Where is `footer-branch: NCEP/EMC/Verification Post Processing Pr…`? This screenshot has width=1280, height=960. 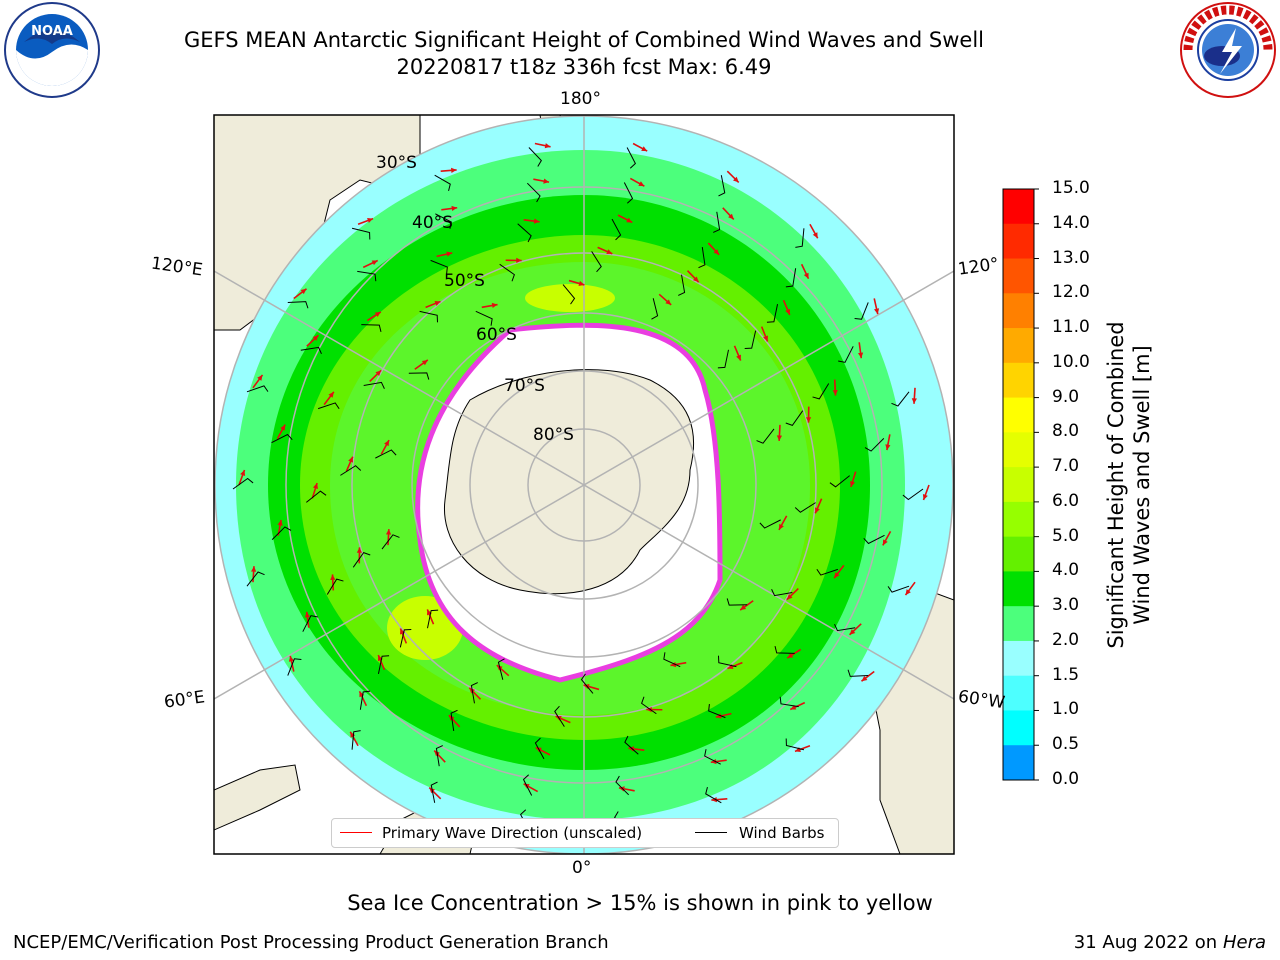 footer-branch: NCEP/EMC/Verification Post Processing Pr… is located at coordinates (311, 942).